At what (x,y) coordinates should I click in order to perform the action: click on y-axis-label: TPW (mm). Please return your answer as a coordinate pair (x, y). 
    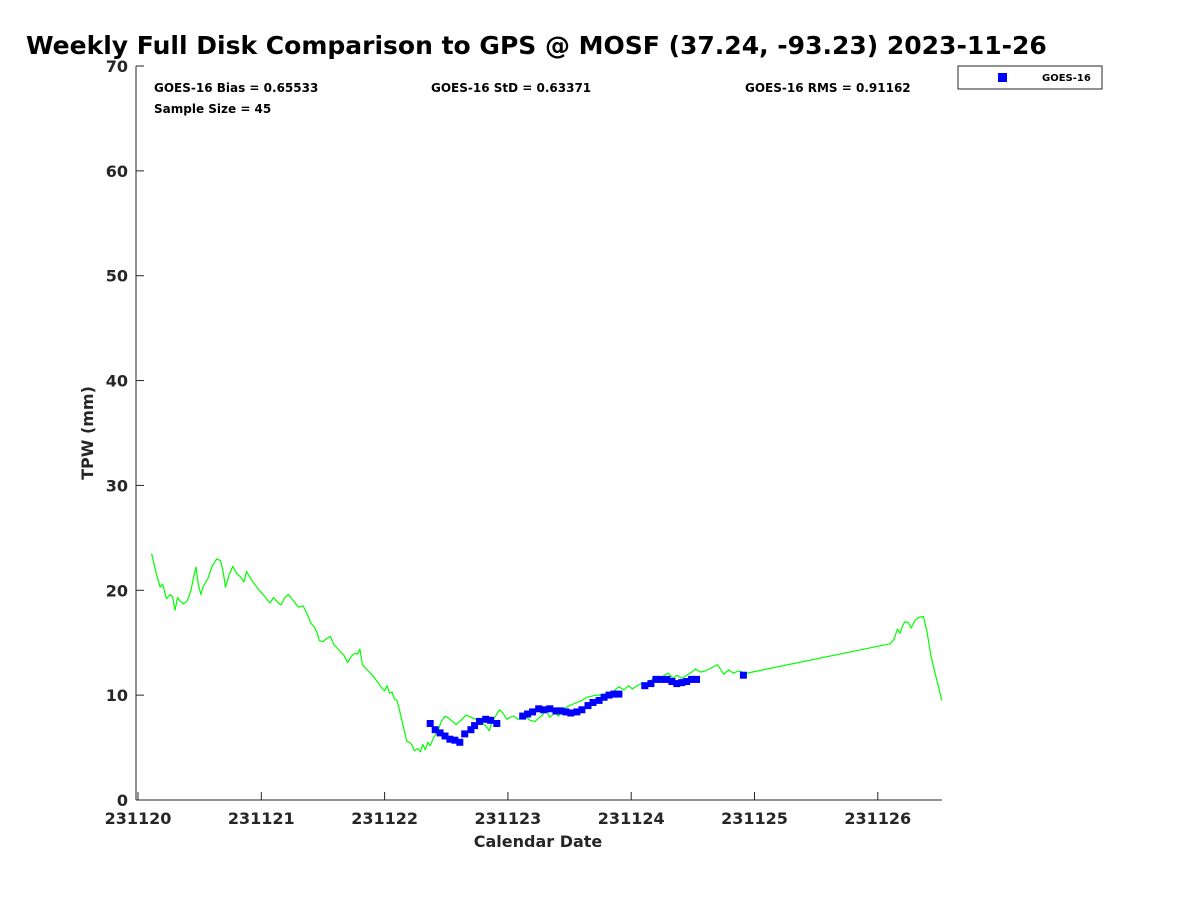
    Looking at the image, I should click on (87, 433).